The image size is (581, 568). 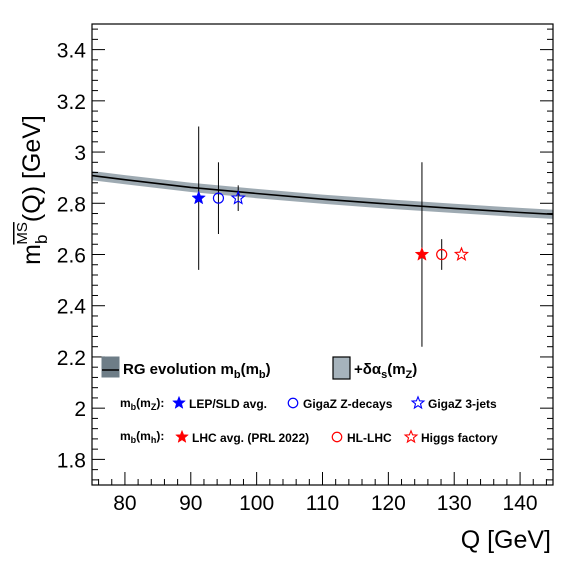 I want to click on legend-entry-label: HL-LHC, so click(x=369, y=438).